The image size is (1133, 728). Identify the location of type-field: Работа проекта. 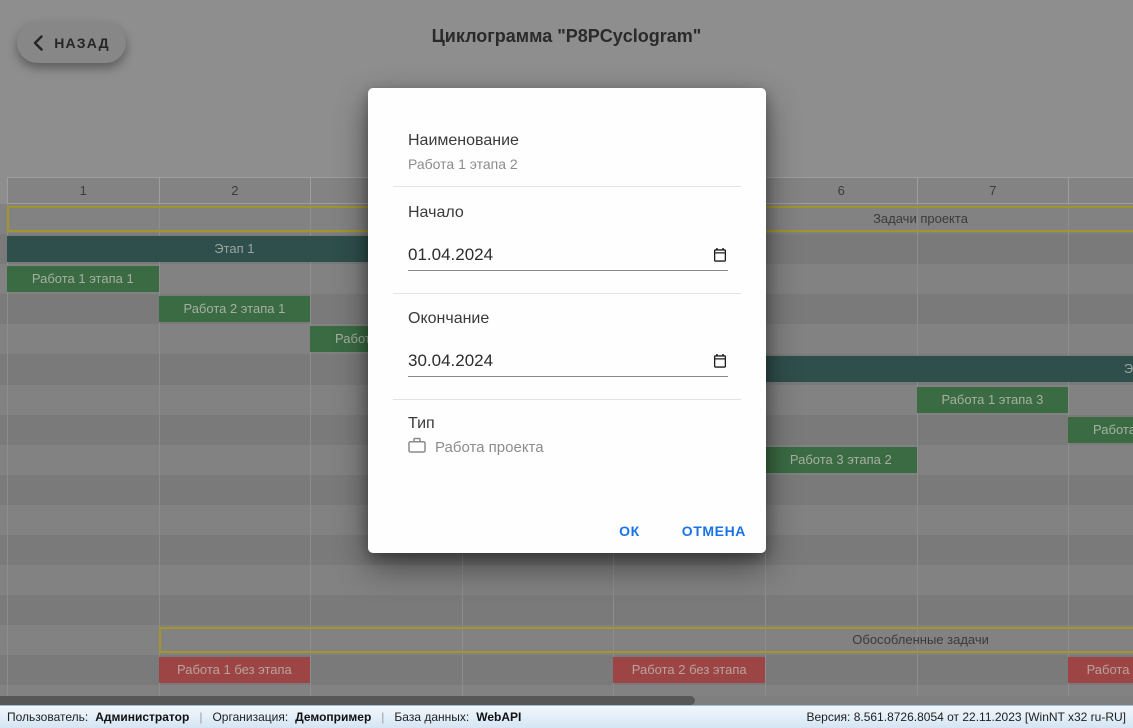
(476, 447).